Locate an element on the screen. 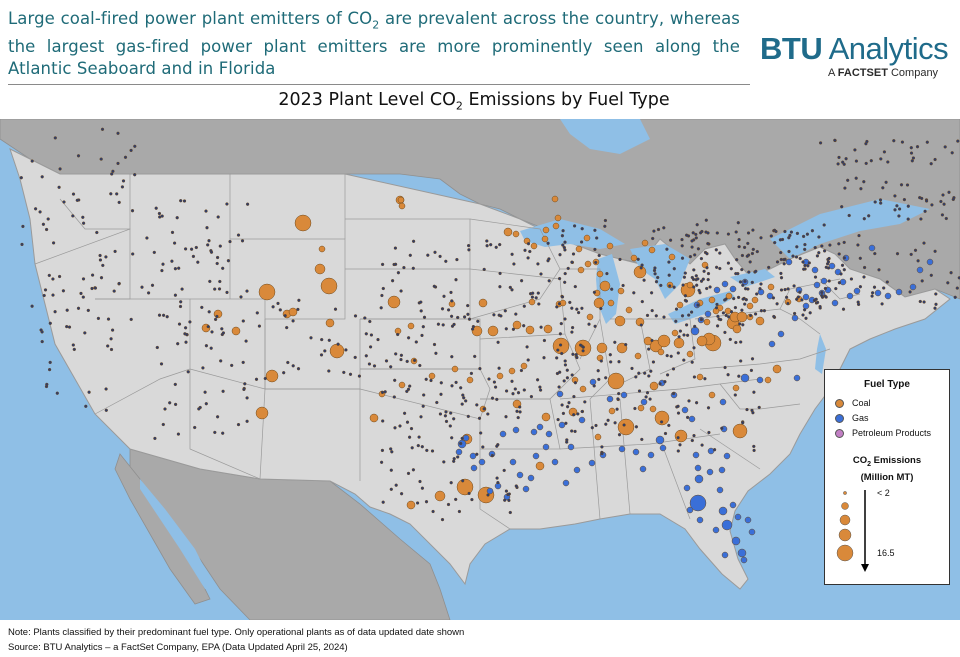  chesapeake-bay is located at coordinates (820, 354).